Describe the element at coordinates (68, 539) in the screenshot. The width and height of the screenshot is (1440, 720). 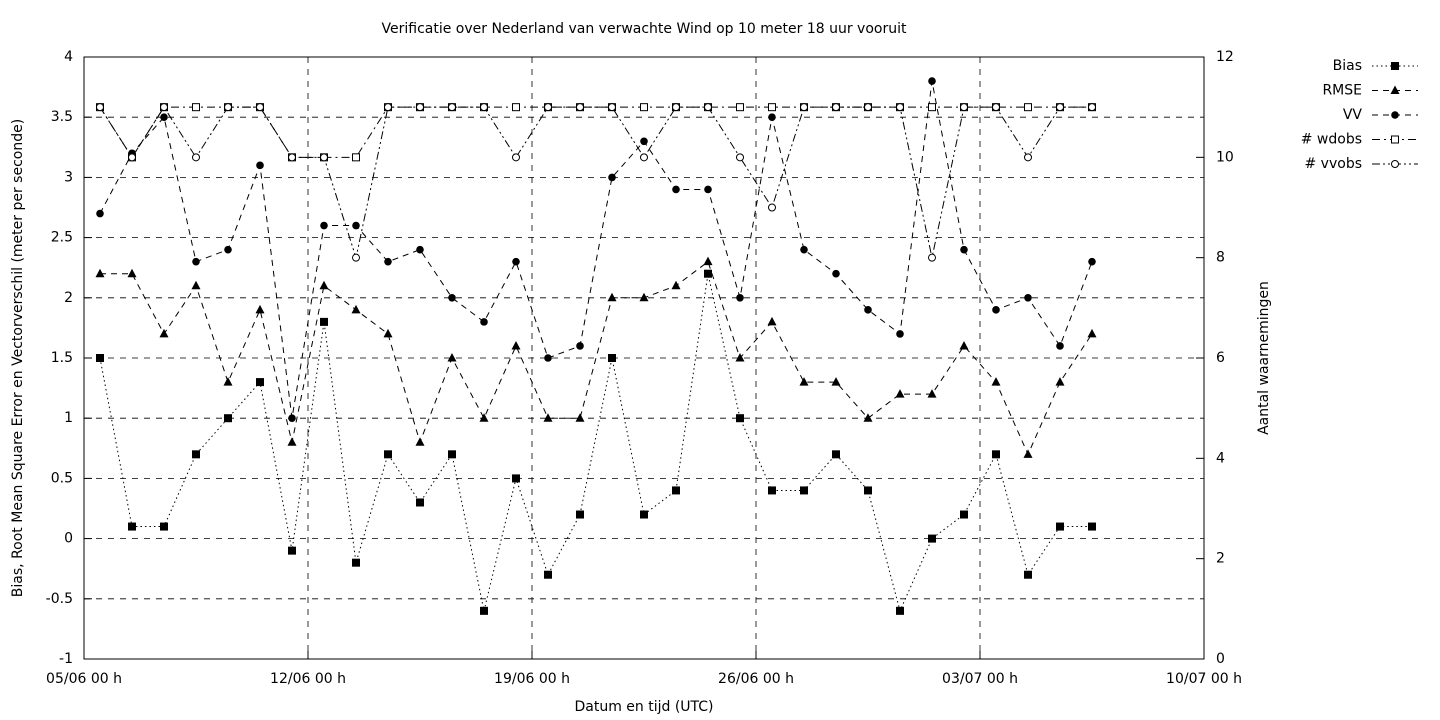
I see `y-tick-label: 0` at that location.